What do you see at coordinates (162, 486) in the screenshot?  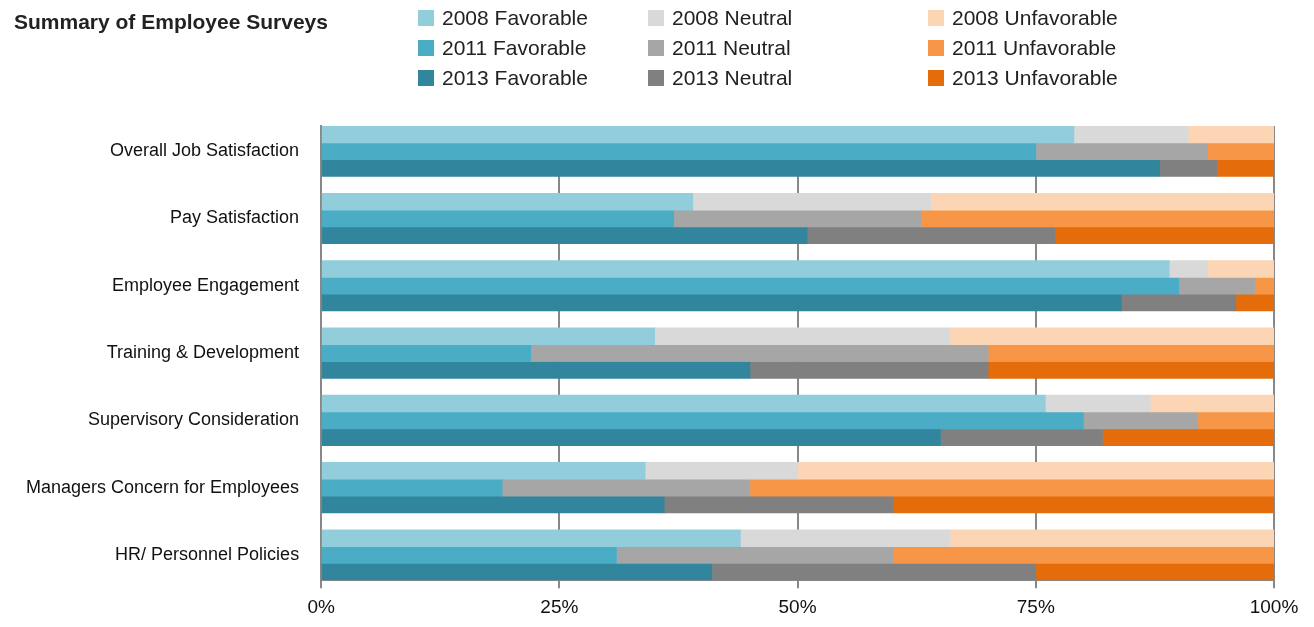 I see `y-tick-label: Managers Concern for Employees` at bounding box center [162, 486].